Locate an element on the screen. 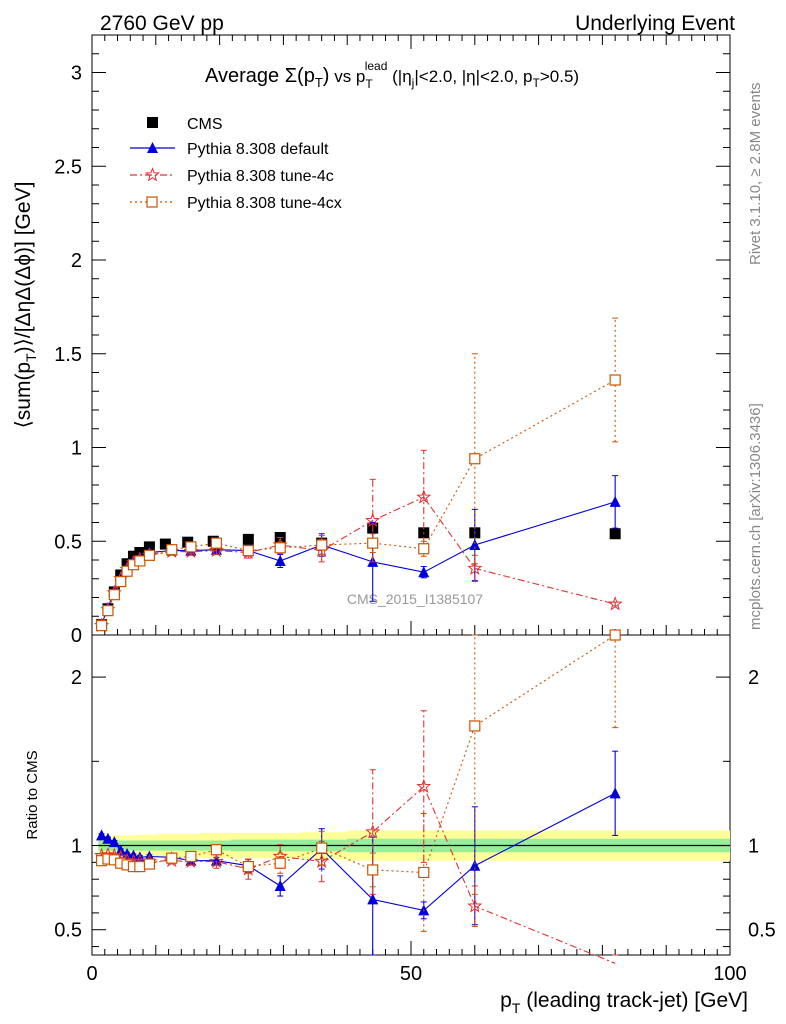  x-tick-label: 100 is located at coordinates (729, 974).